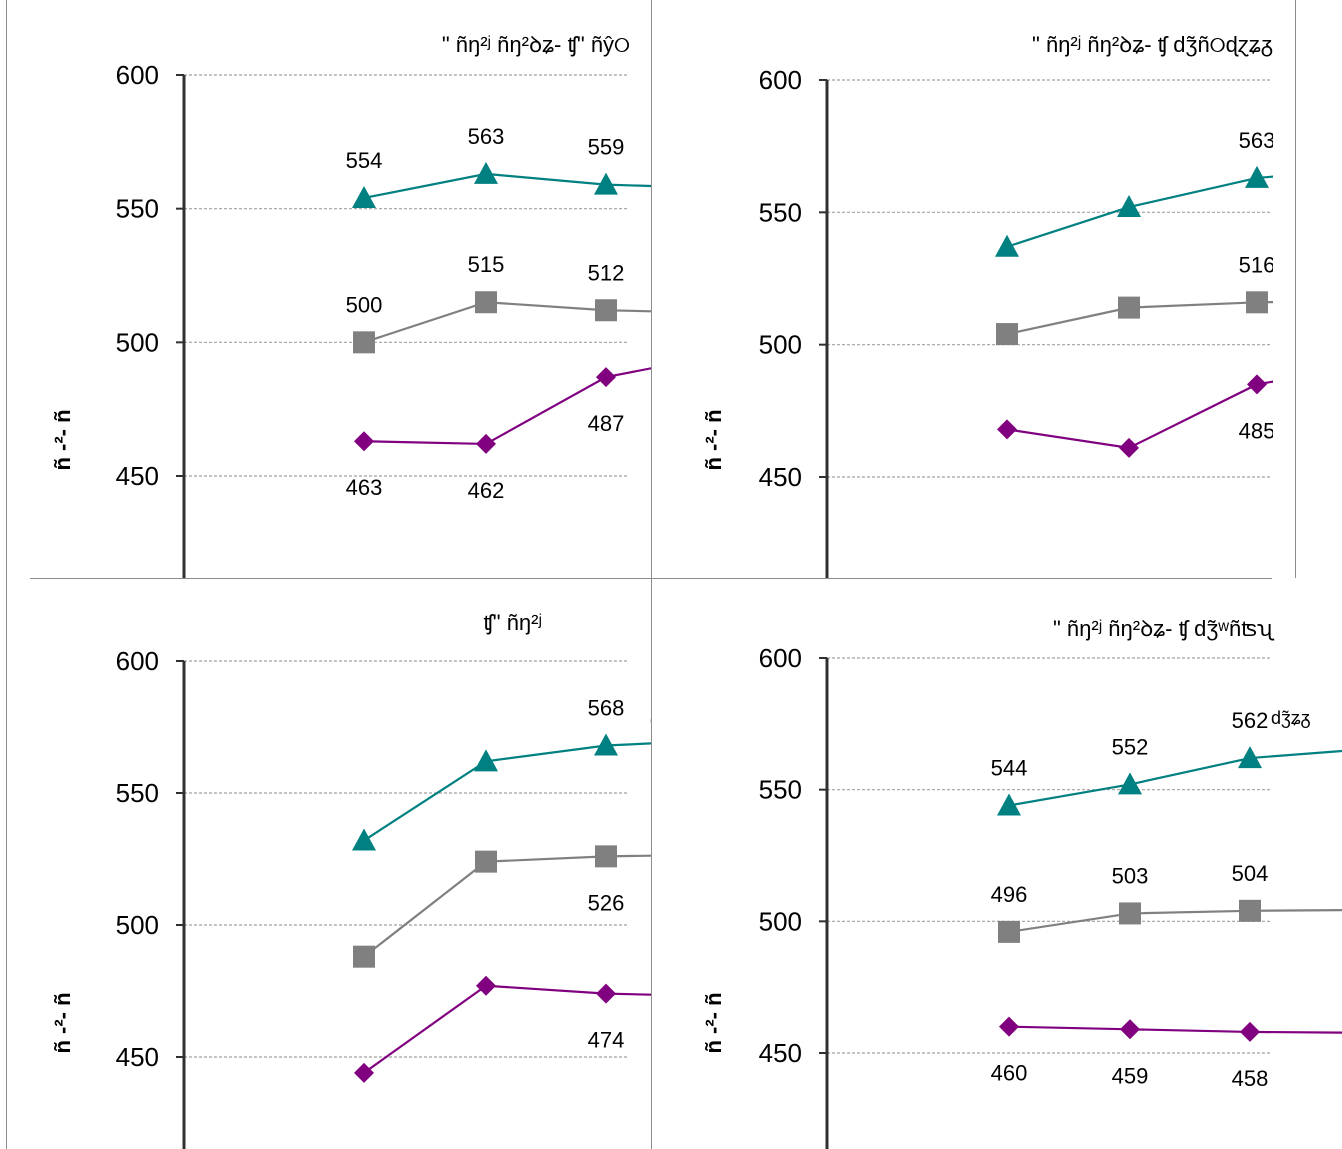 This screenshot has width=1342, height=1149. Describe the element at coordinates (1009, 767) in the screenshot. I see `data-label: 544` at that location.